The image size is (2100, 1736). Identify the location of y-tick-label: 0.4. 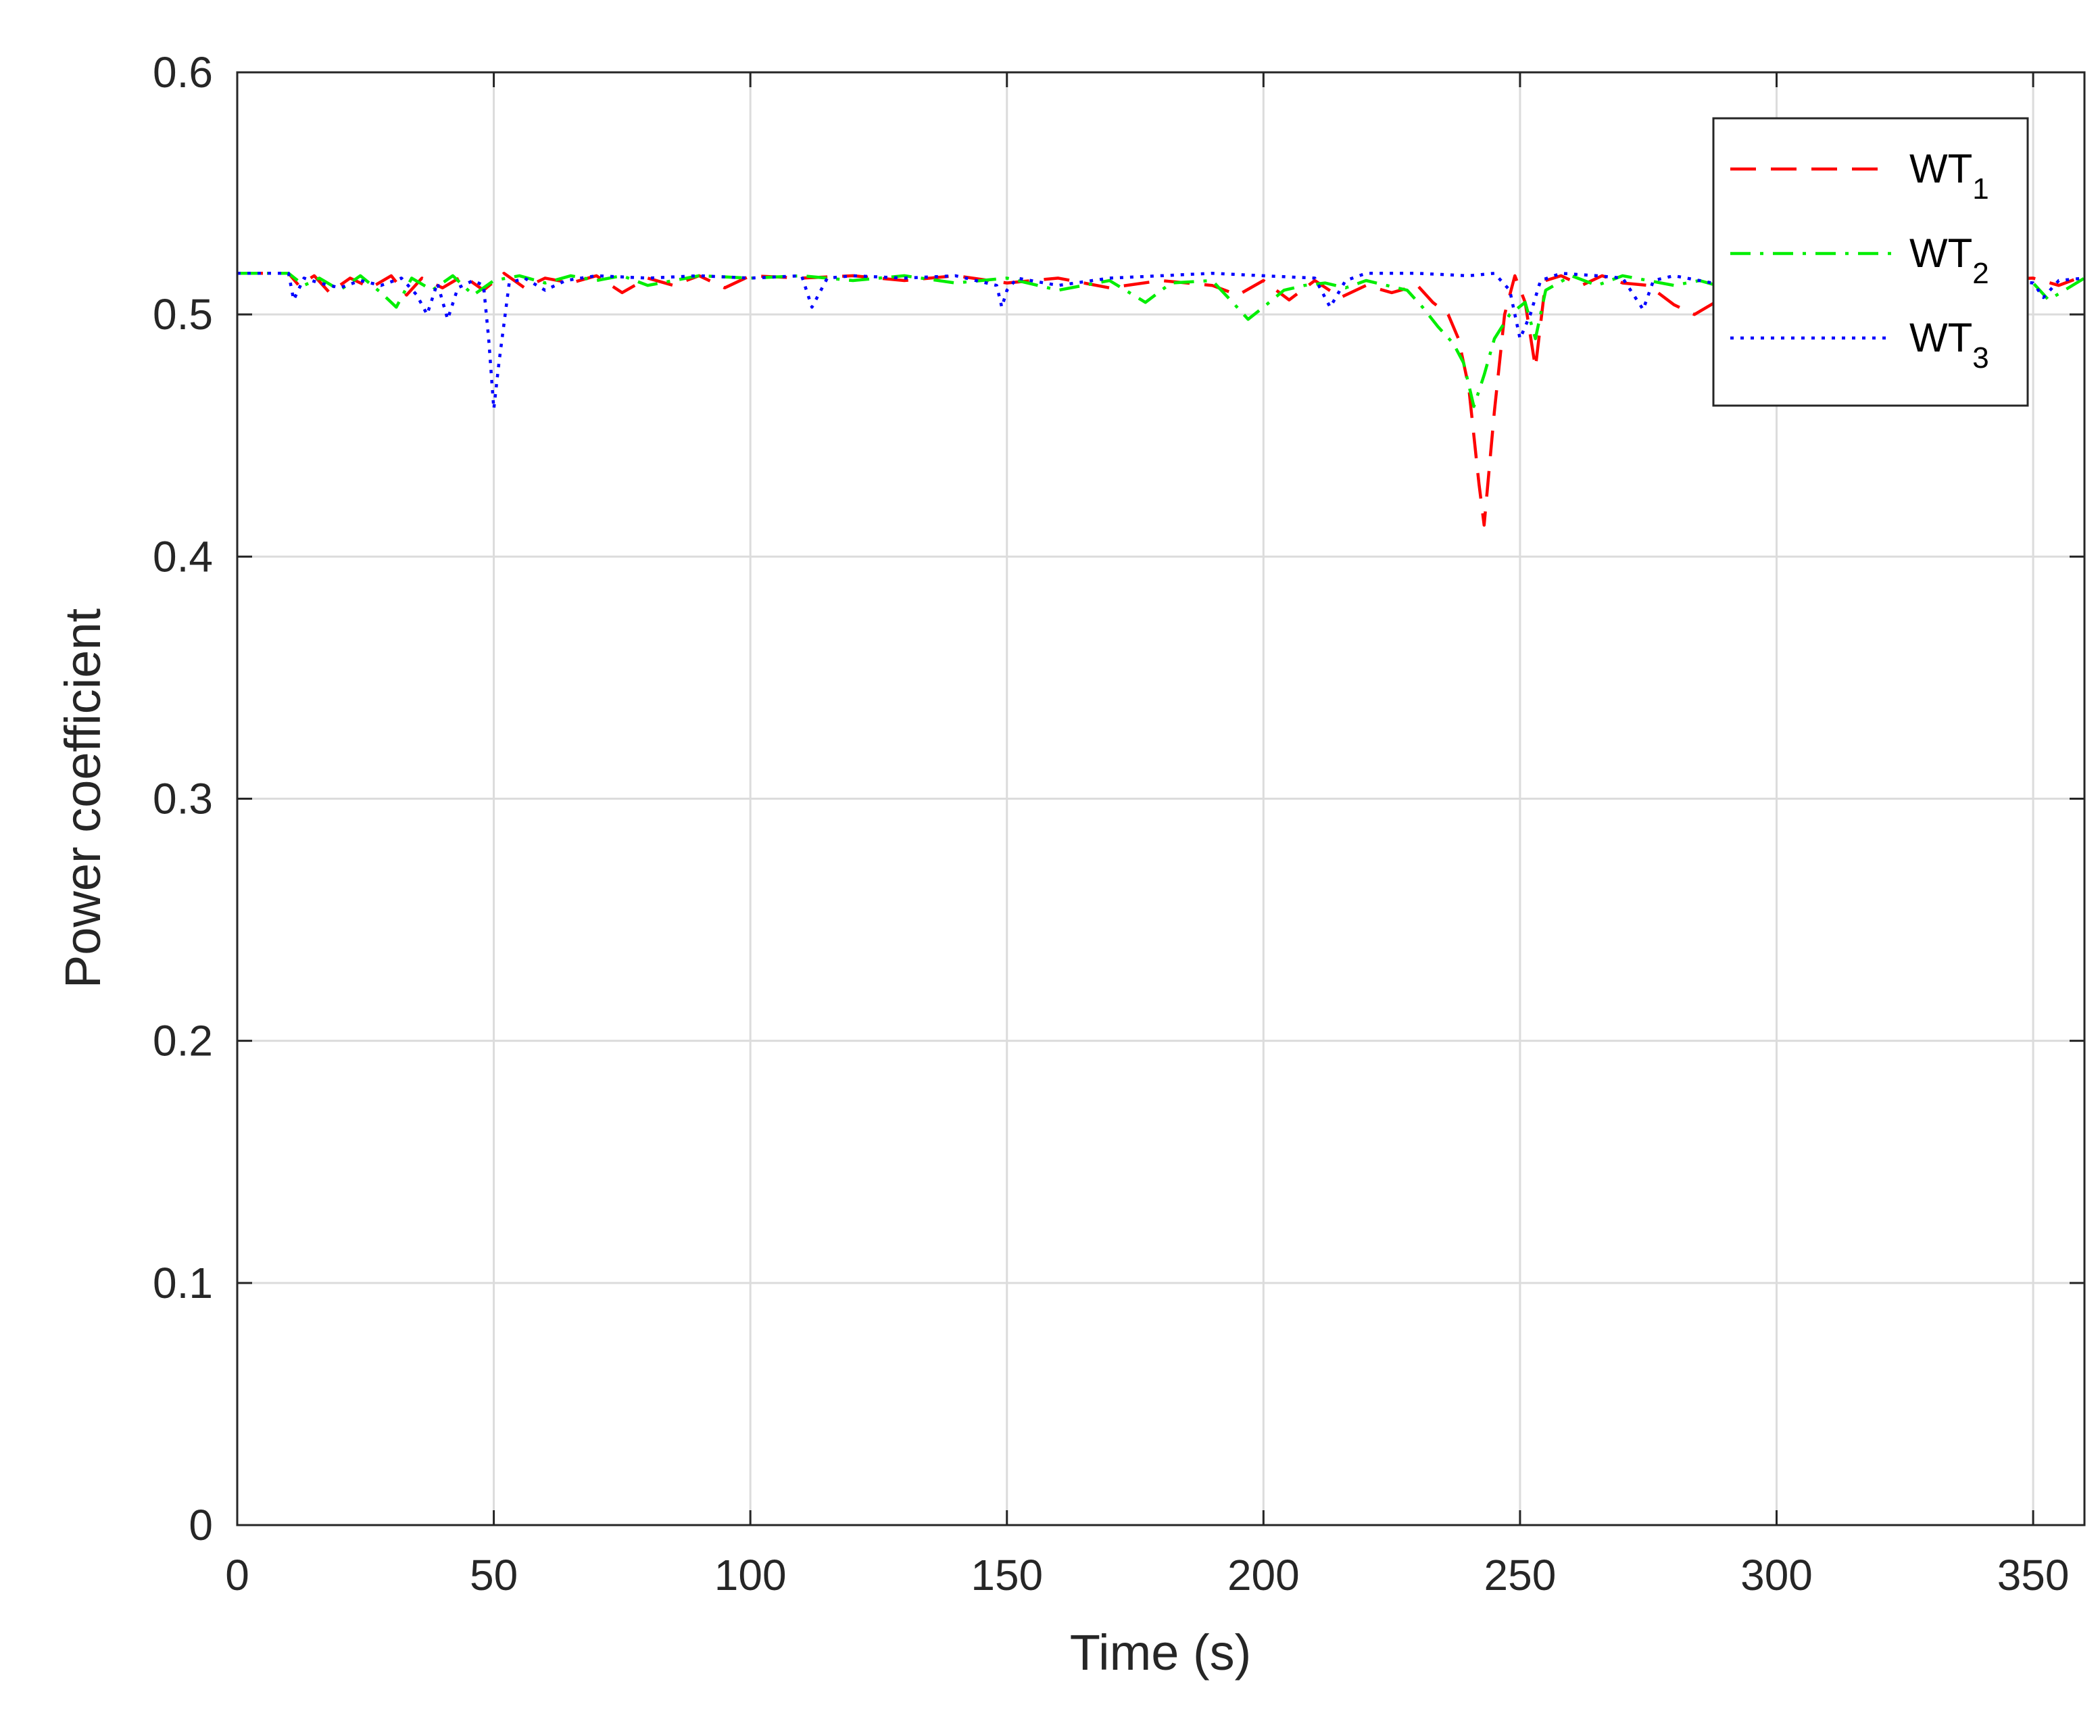
(183, 556).